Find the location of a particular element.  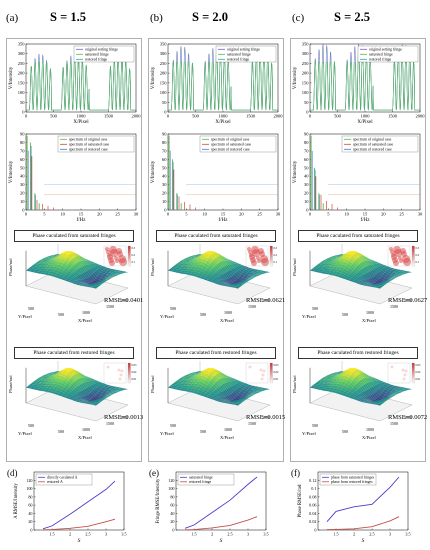

x-tick-label: 30 is located at coordinates (420, 214).